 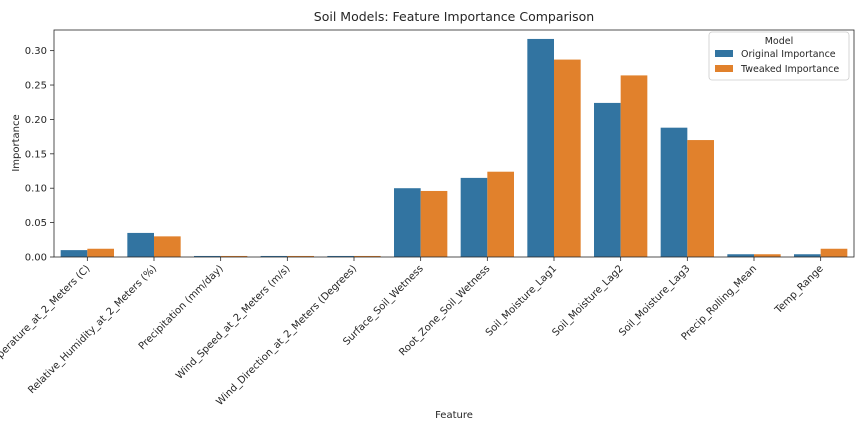 I want to click on x-tick-label: Wind_Direction_at_2_Meters (Degrees), so click(x=287, y=335).